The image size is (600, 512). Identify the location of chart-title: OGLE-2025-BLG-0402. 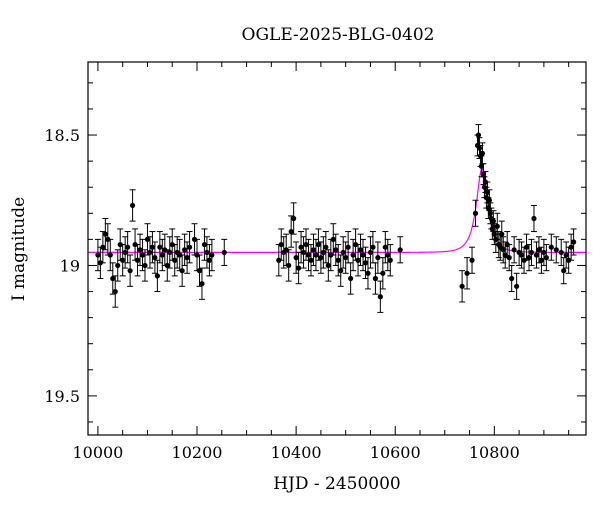
(338, 35).